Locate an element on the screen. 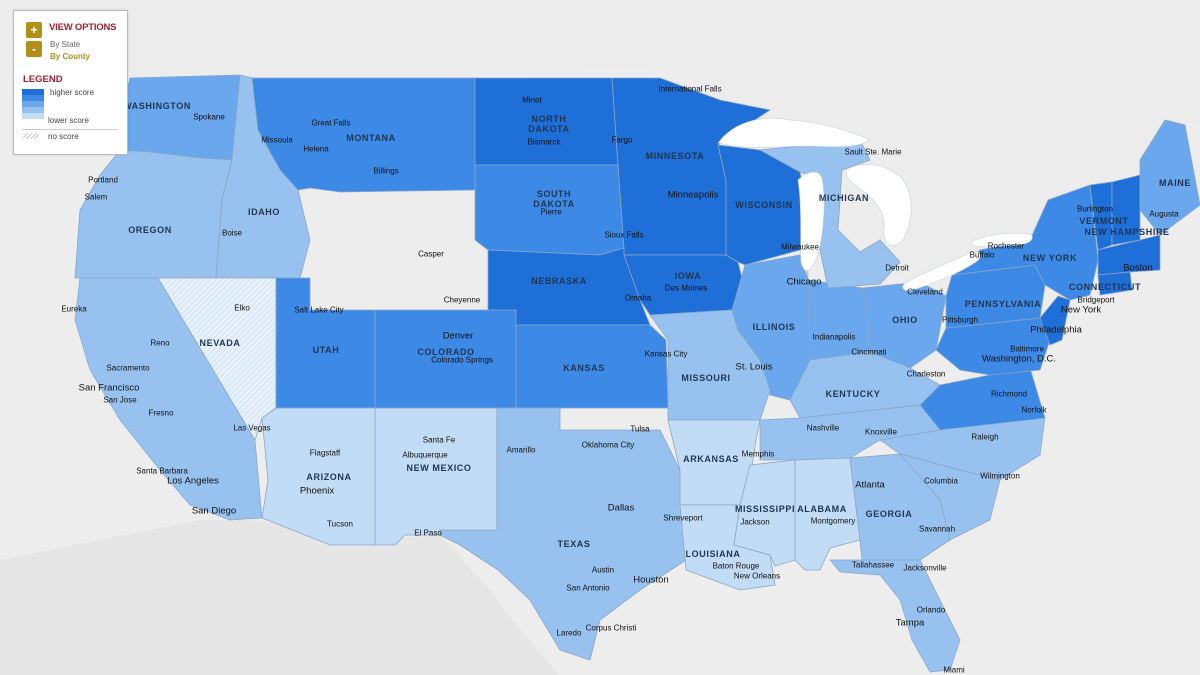 The image size is (1200, 675). legend-high-label: higher score is located at coordinates (72, 92).